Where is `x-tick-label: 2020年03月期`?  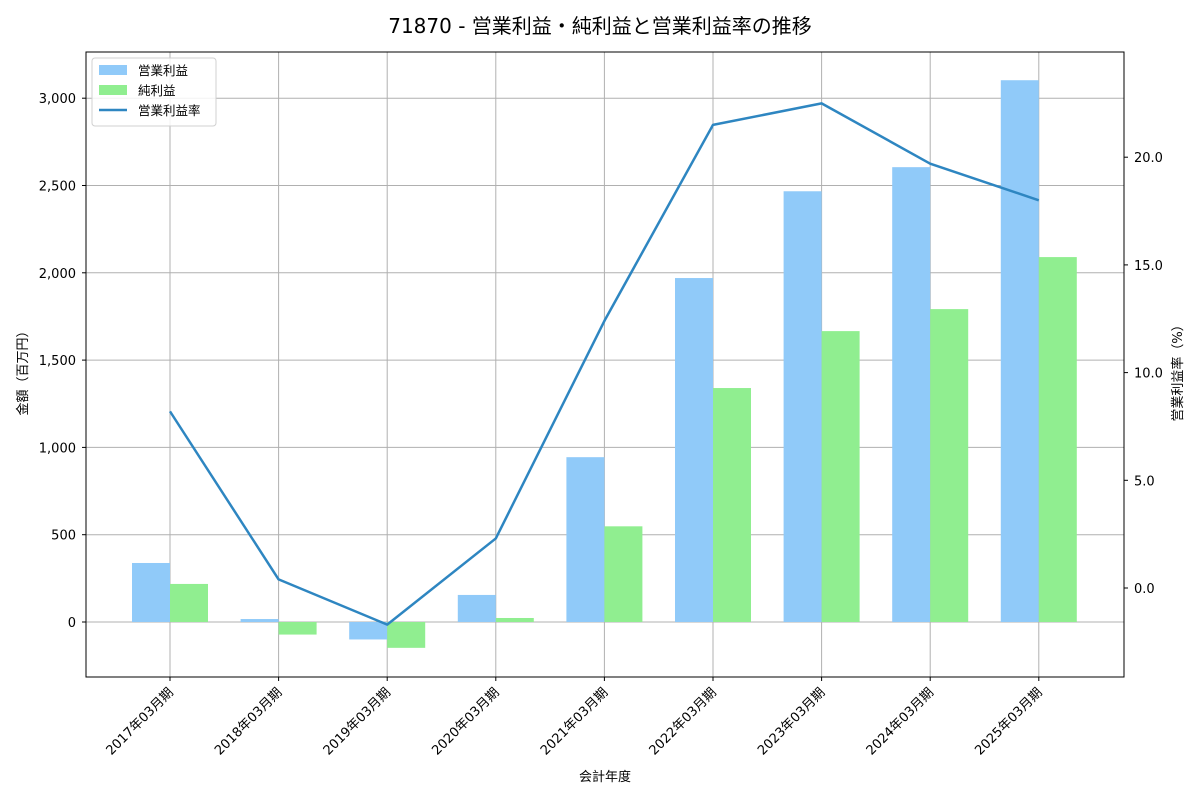 x-tick-label: 2020年03月期 is located at coordinates (465, 721).